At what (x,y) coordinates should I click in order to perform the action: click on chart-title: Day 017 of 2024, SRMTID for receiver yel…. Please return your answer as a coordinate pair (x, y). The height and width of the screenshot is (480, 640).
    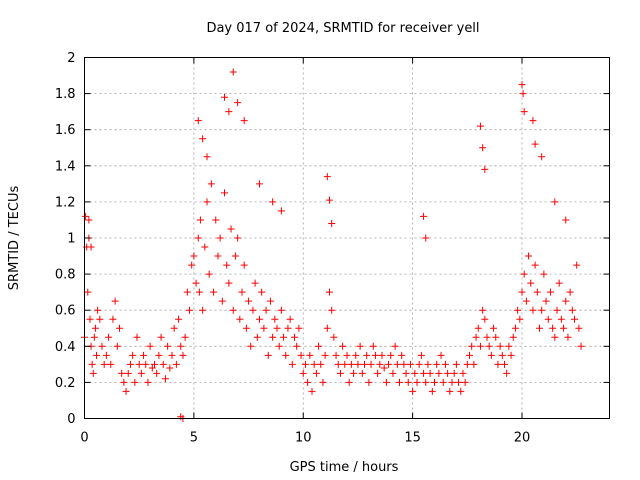
    Looking at the image, I should click on (342, 28).